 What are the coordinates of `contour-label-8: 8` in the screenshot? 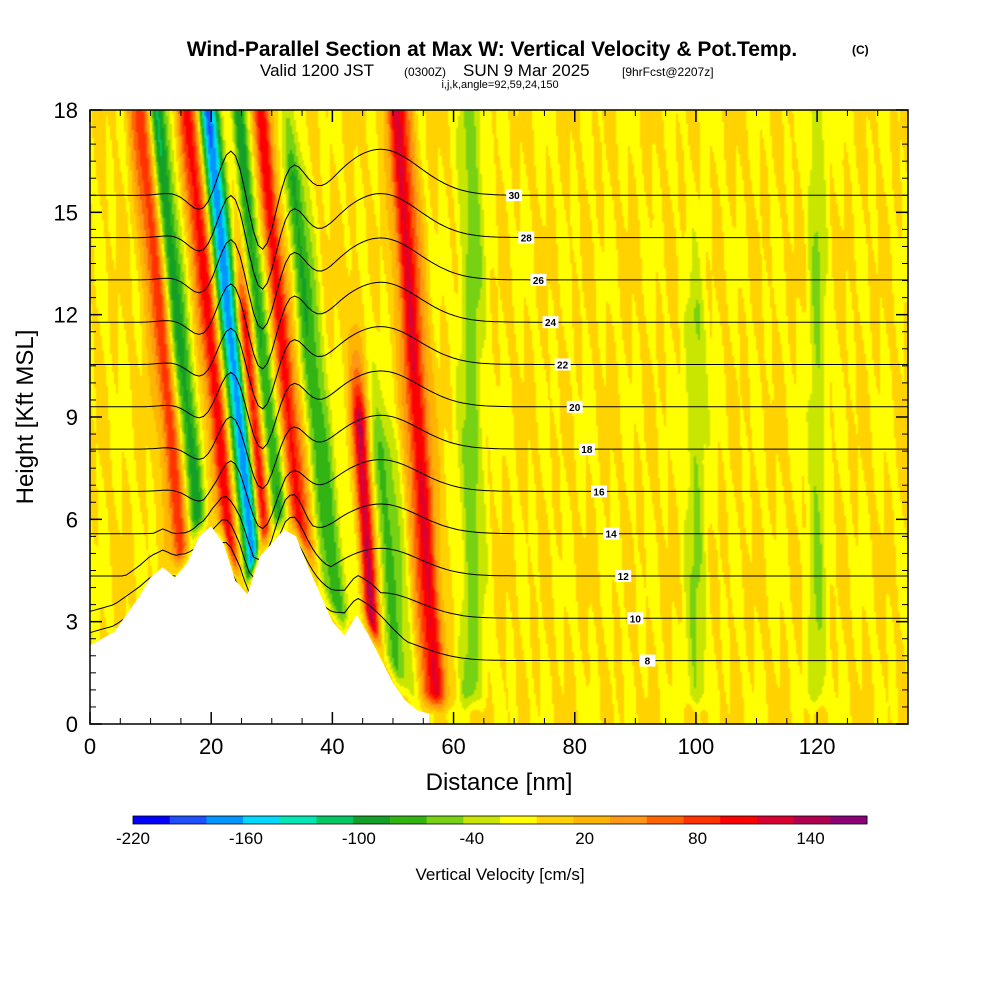 It's located at (647, 661).